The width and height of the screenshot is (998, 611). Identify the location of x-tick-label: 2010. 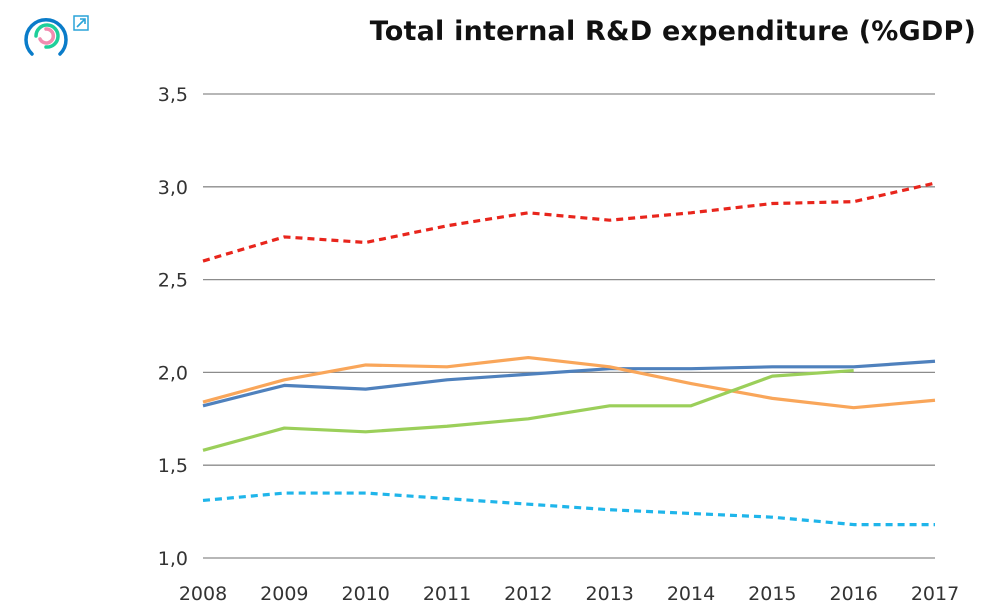
(365, 594).